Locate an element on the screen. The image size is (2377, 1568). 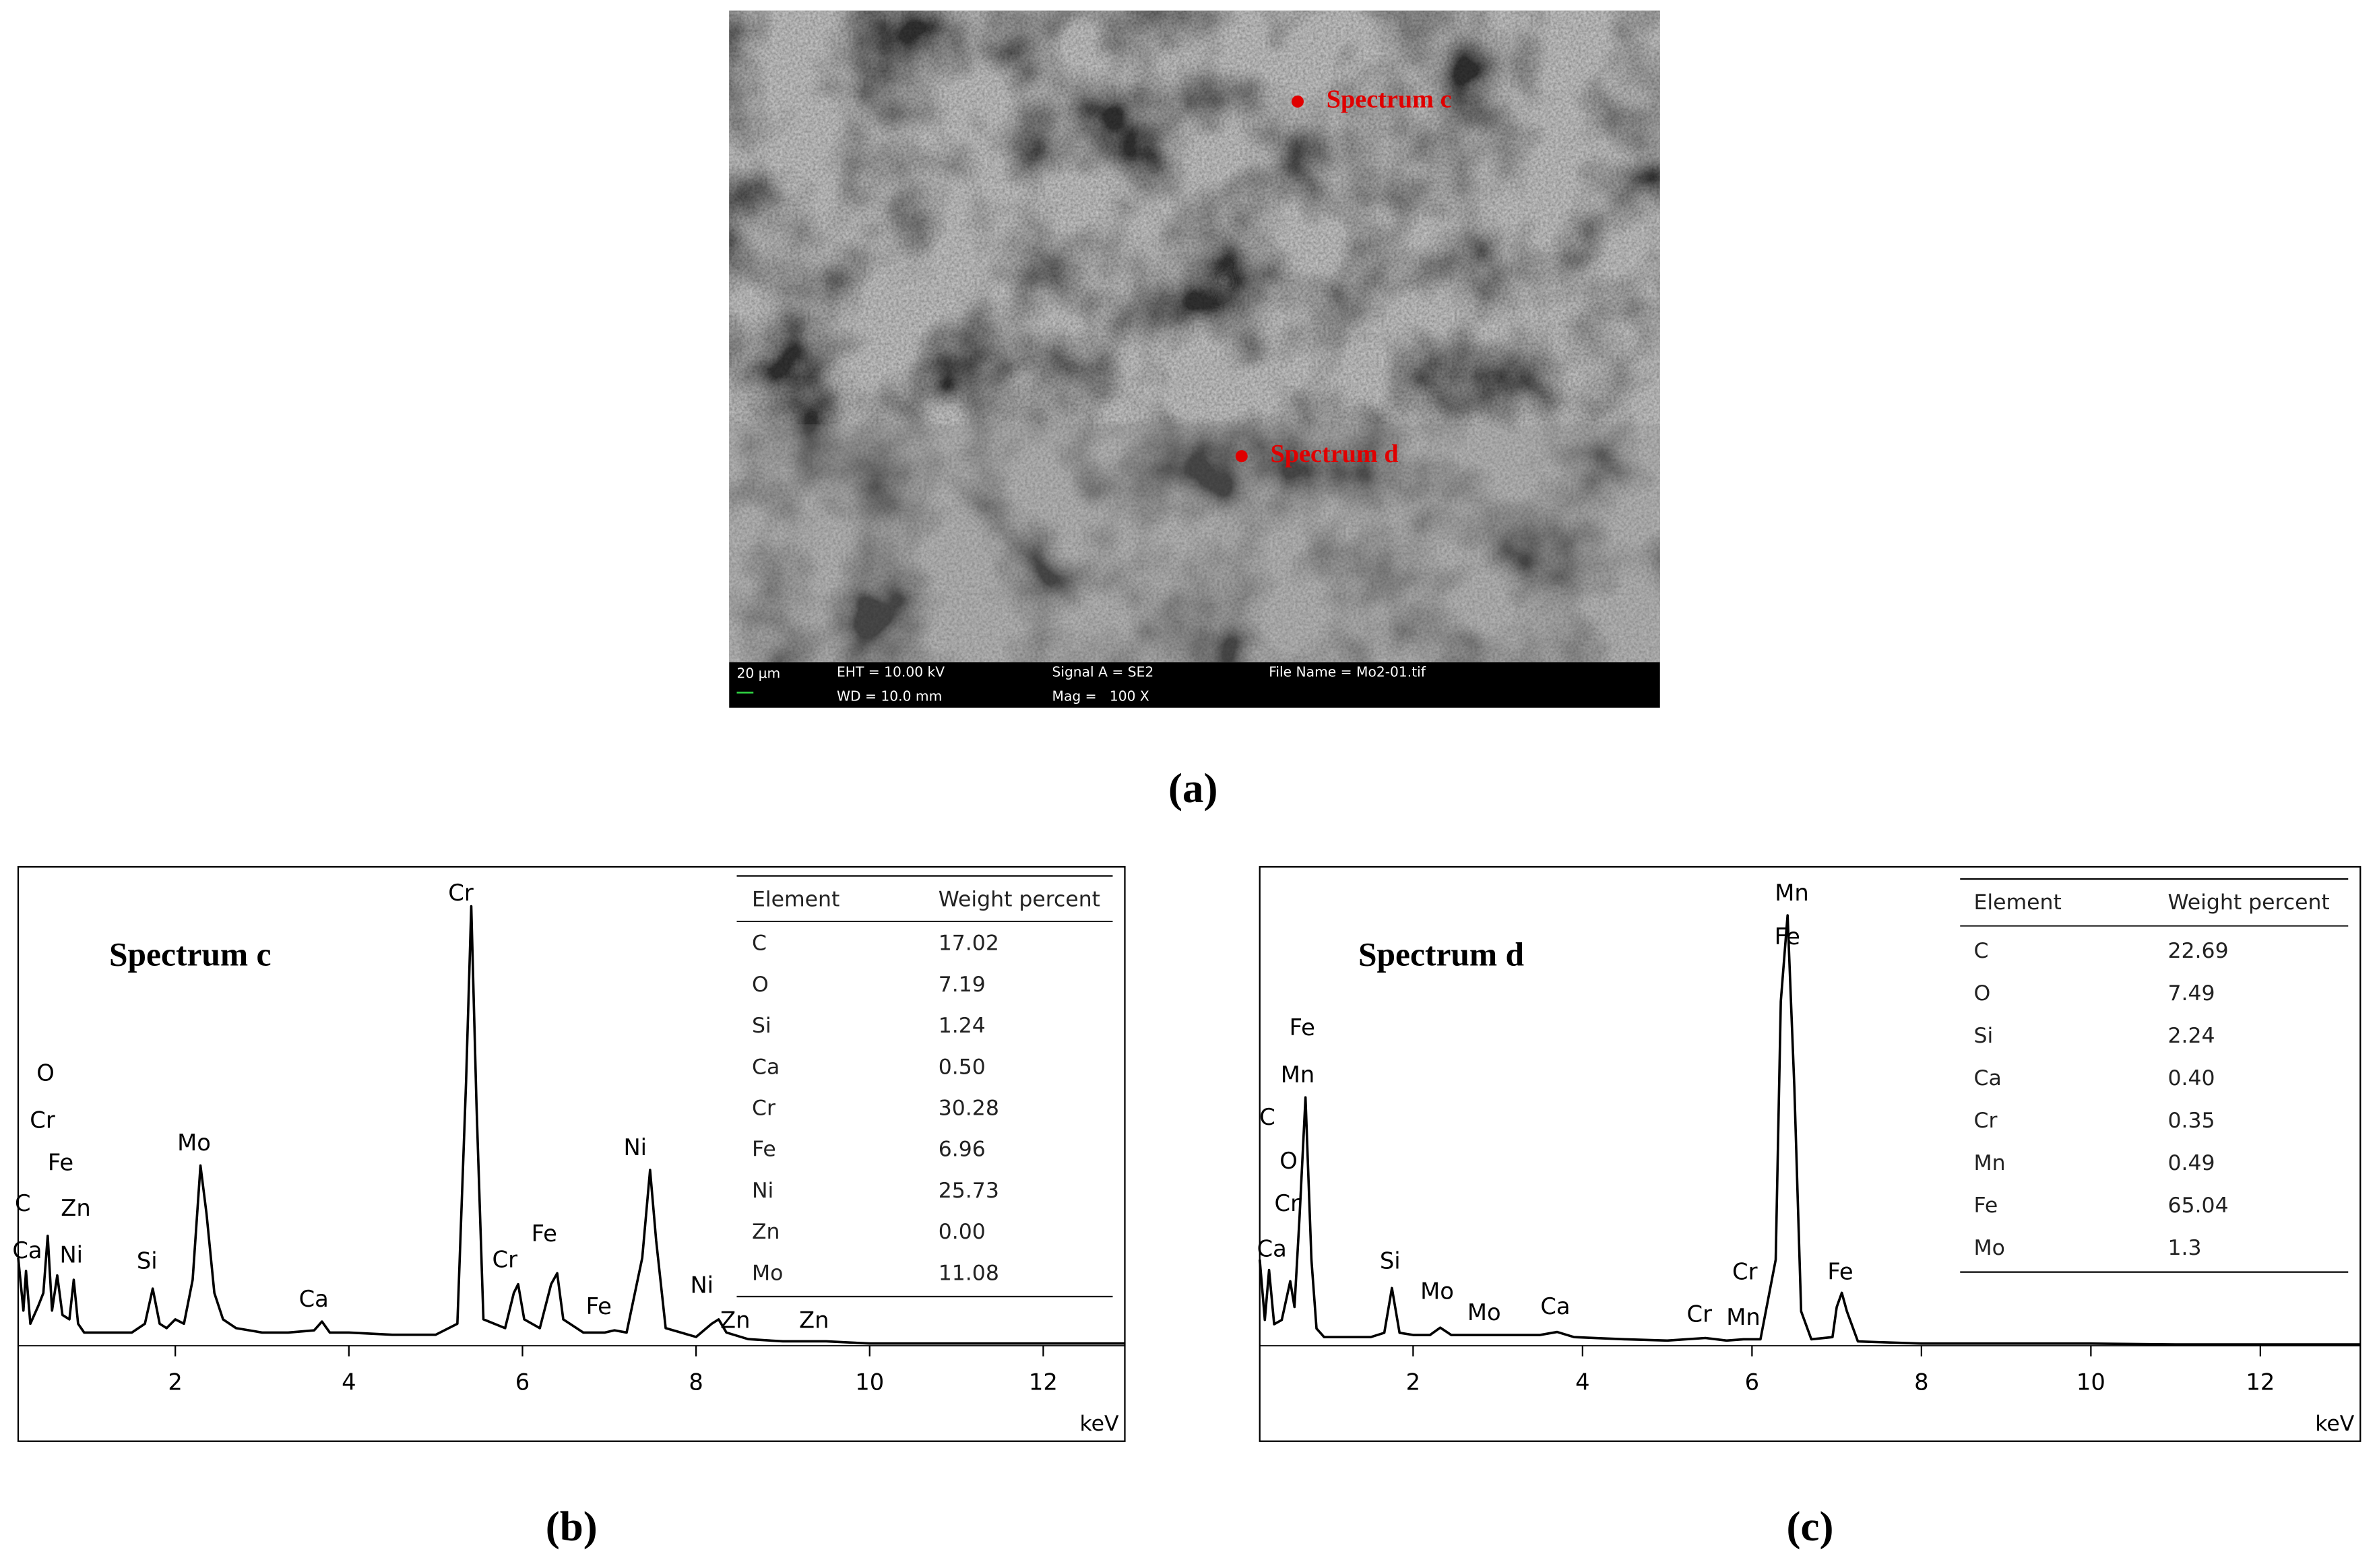
scale-bar-label: 20 µm is located at coordinates (759, 673).